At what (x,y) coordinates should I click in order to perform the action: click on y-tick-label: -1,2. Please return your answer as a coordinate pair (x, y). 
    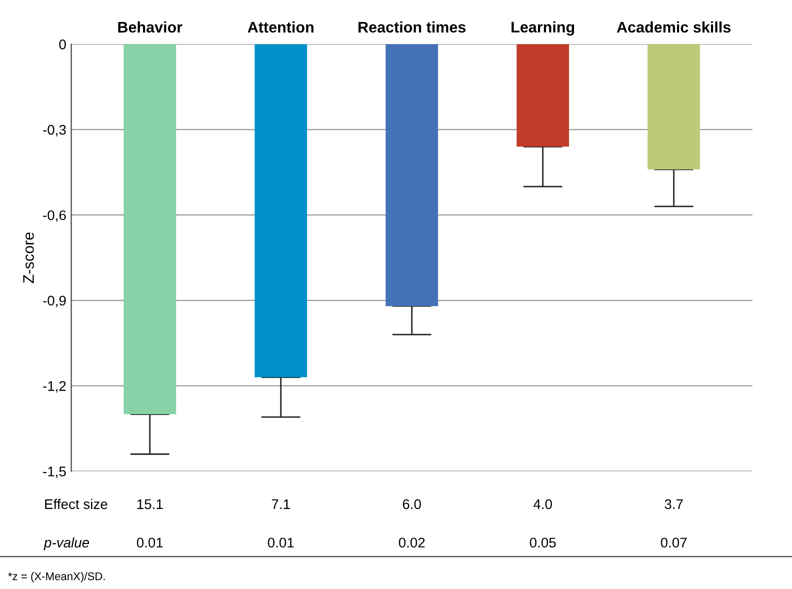
    Looking at the image, I should click on (54, 387).